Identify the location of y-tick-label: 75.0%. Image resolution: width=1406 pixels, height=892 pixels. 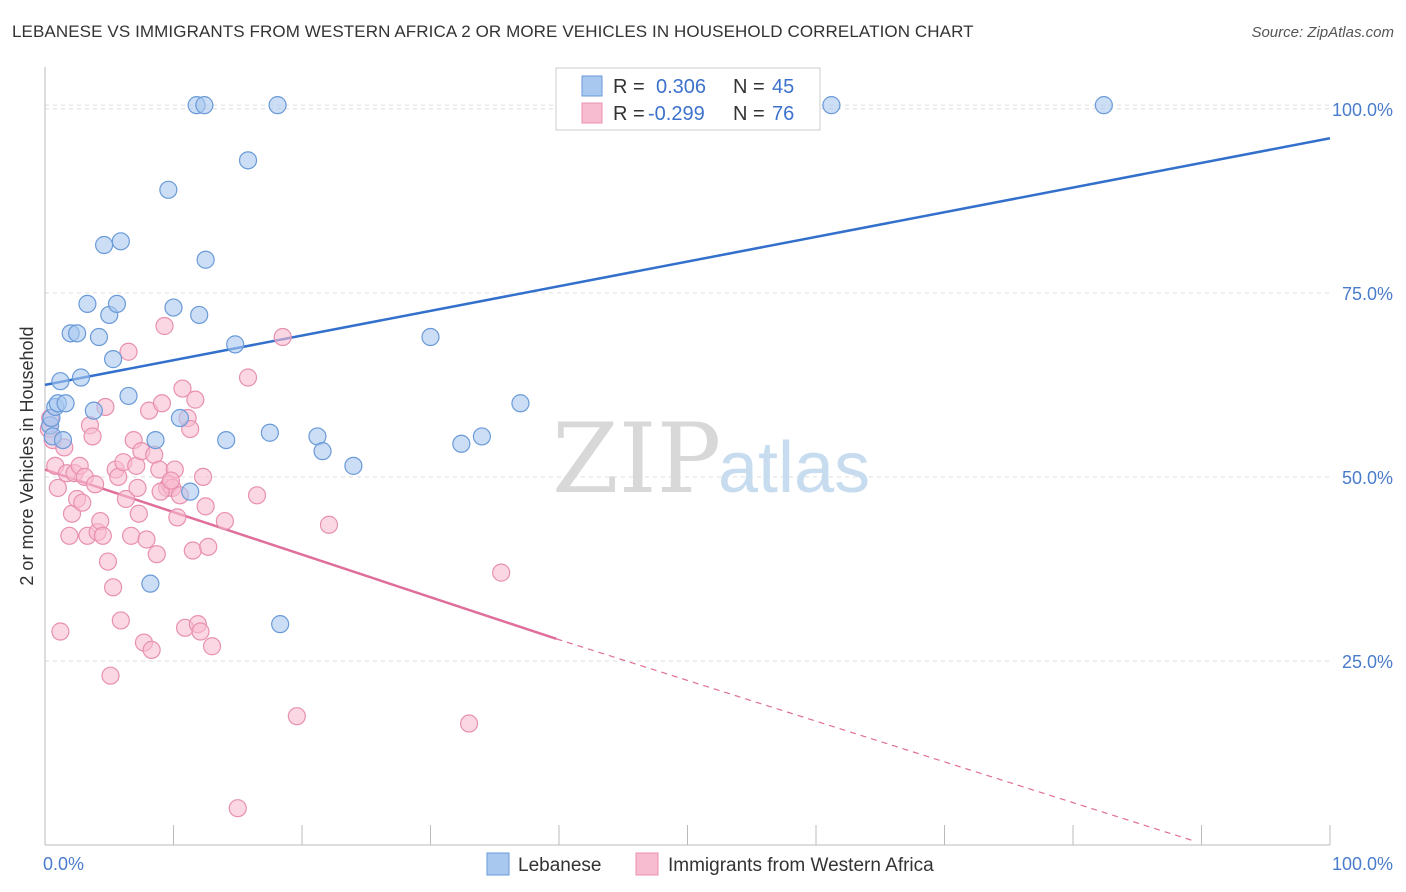
(1367, 294).